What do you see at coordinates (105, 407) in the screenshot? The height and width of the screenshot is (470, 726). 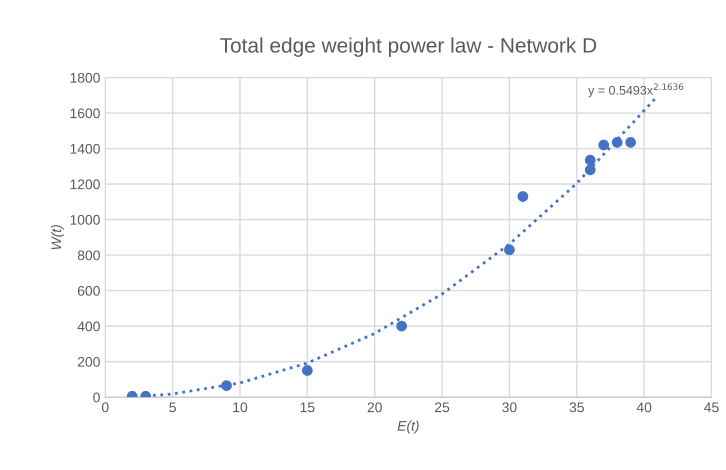 I see `x-tick-label: 0` at bounding box center [105, 407].